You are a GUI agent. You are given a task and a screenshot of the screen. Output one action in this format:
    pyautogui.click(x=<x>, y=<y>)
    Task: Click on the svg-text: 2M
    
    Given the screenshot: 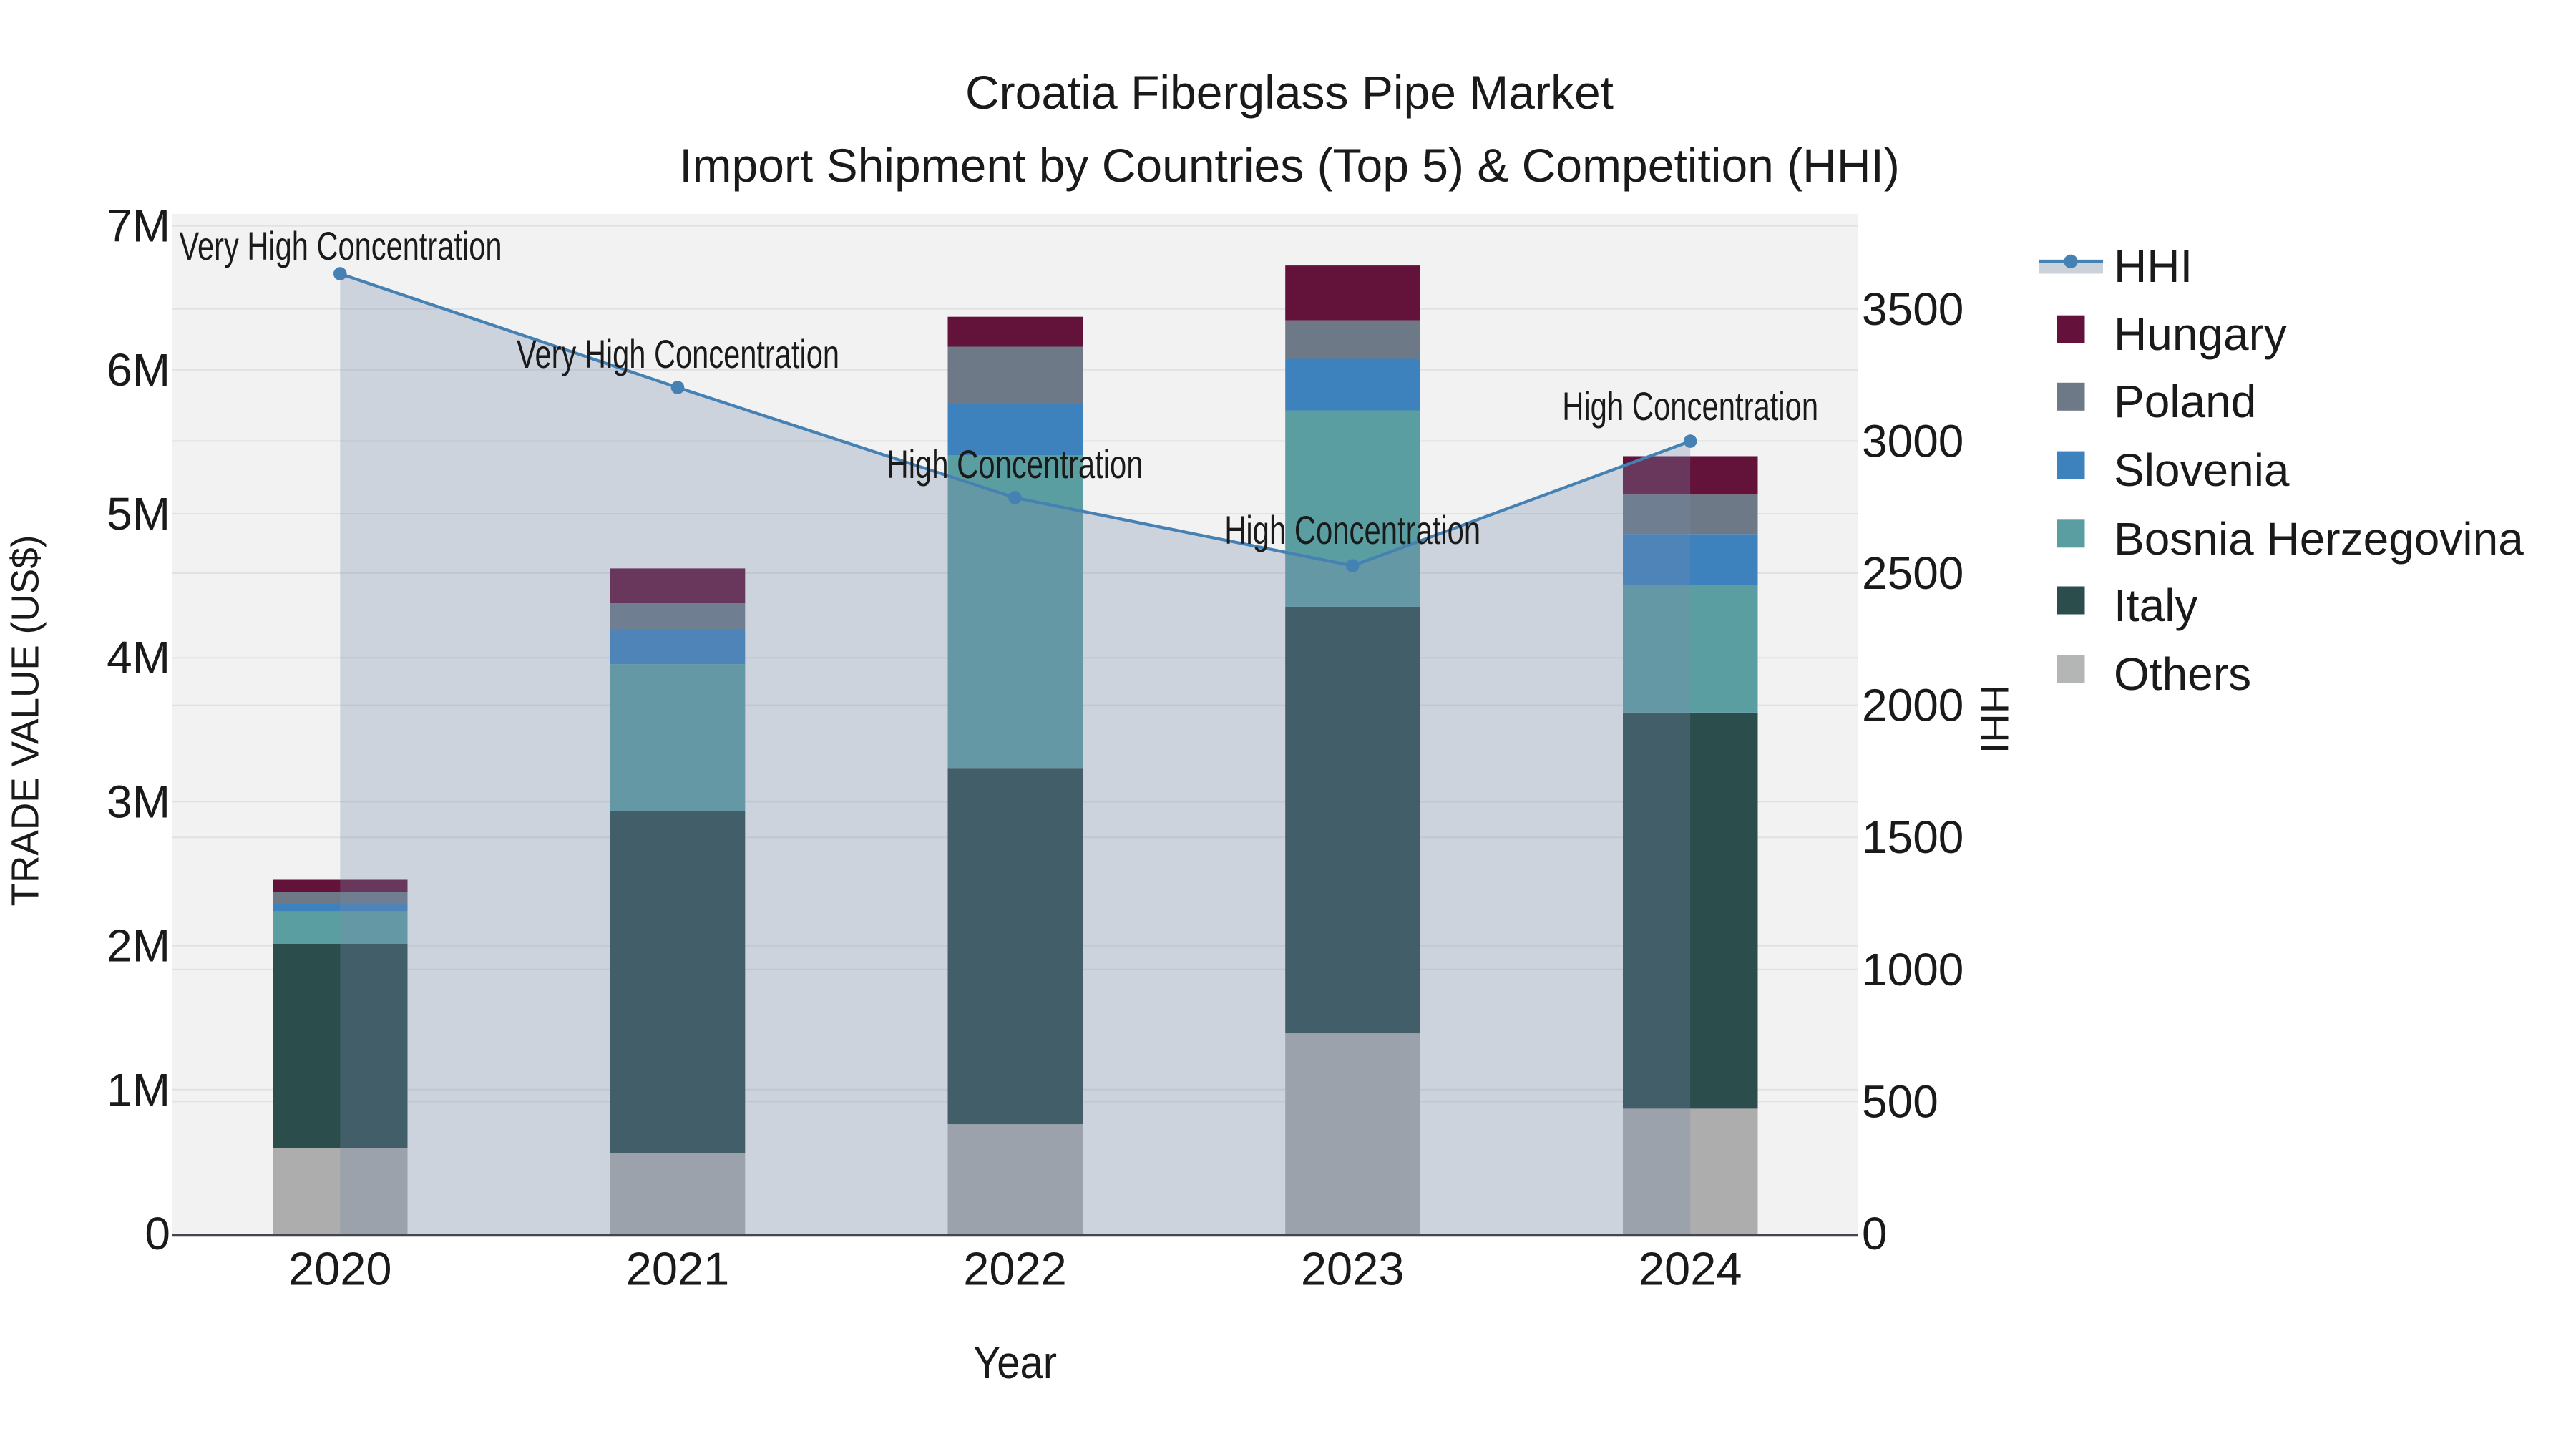 What is the action you would take?
    pyautogui.click(x=138, y=946)
    